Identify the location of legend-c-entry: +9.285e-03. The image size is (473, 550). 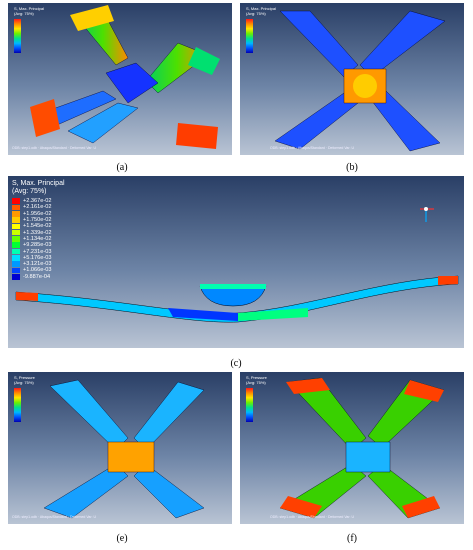
(38, 245).